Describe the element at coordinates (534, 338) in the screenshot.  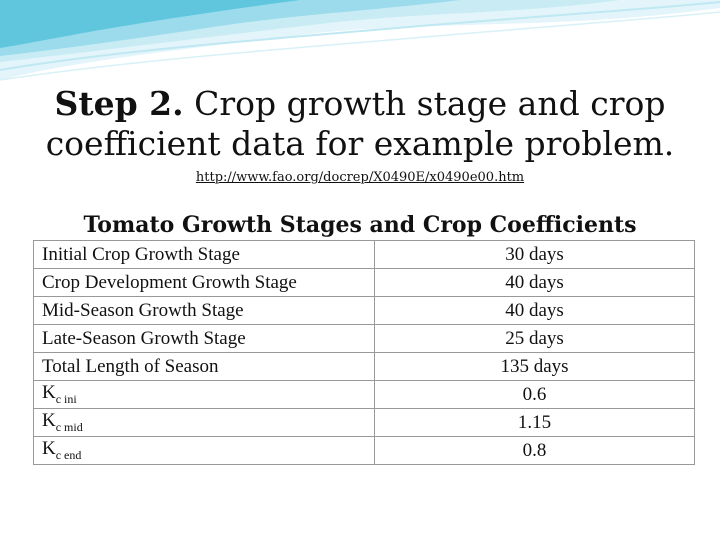
I see `stage-value: 25 days` at that location.